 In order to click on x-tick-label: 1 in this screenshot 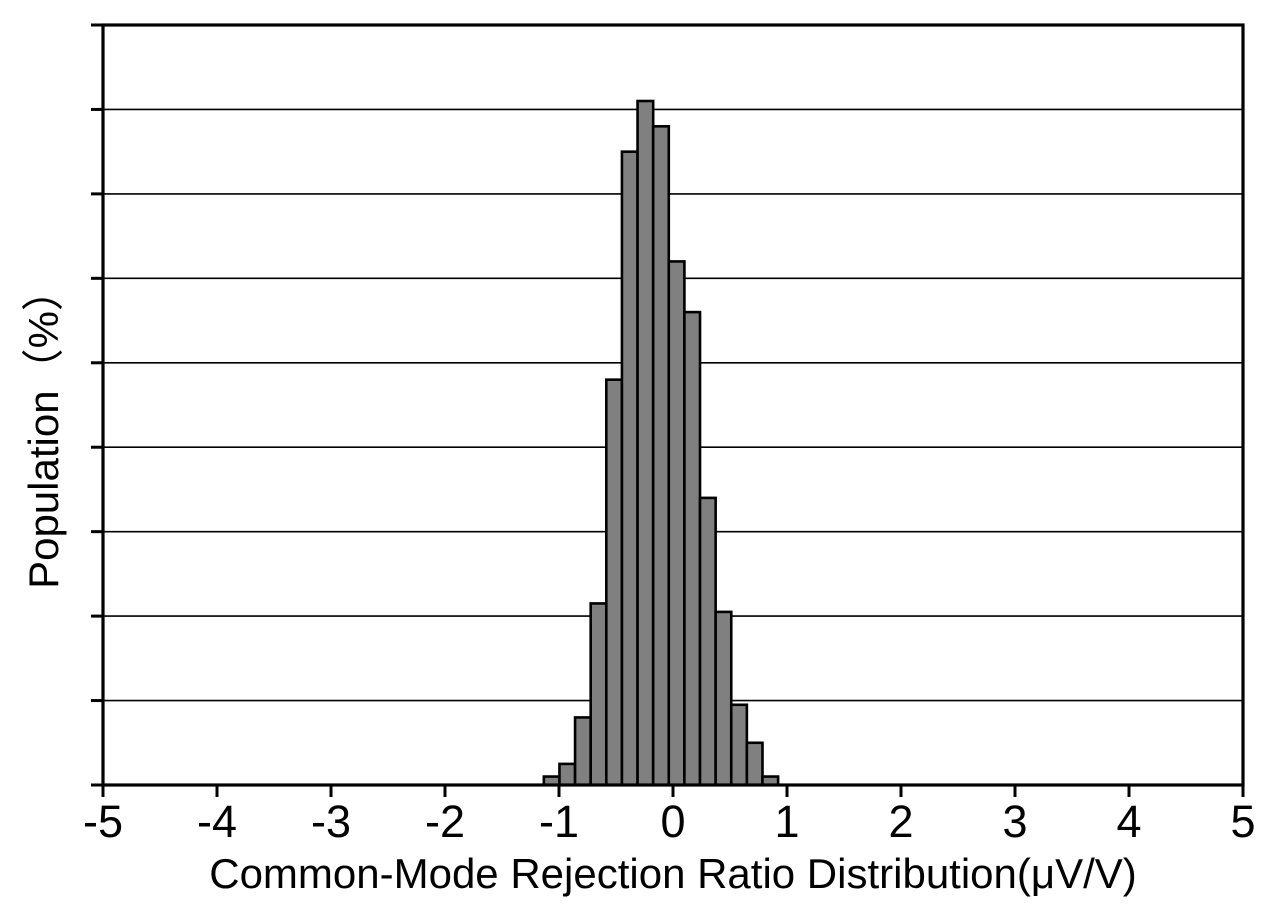, I will do `click(787, 821)`.